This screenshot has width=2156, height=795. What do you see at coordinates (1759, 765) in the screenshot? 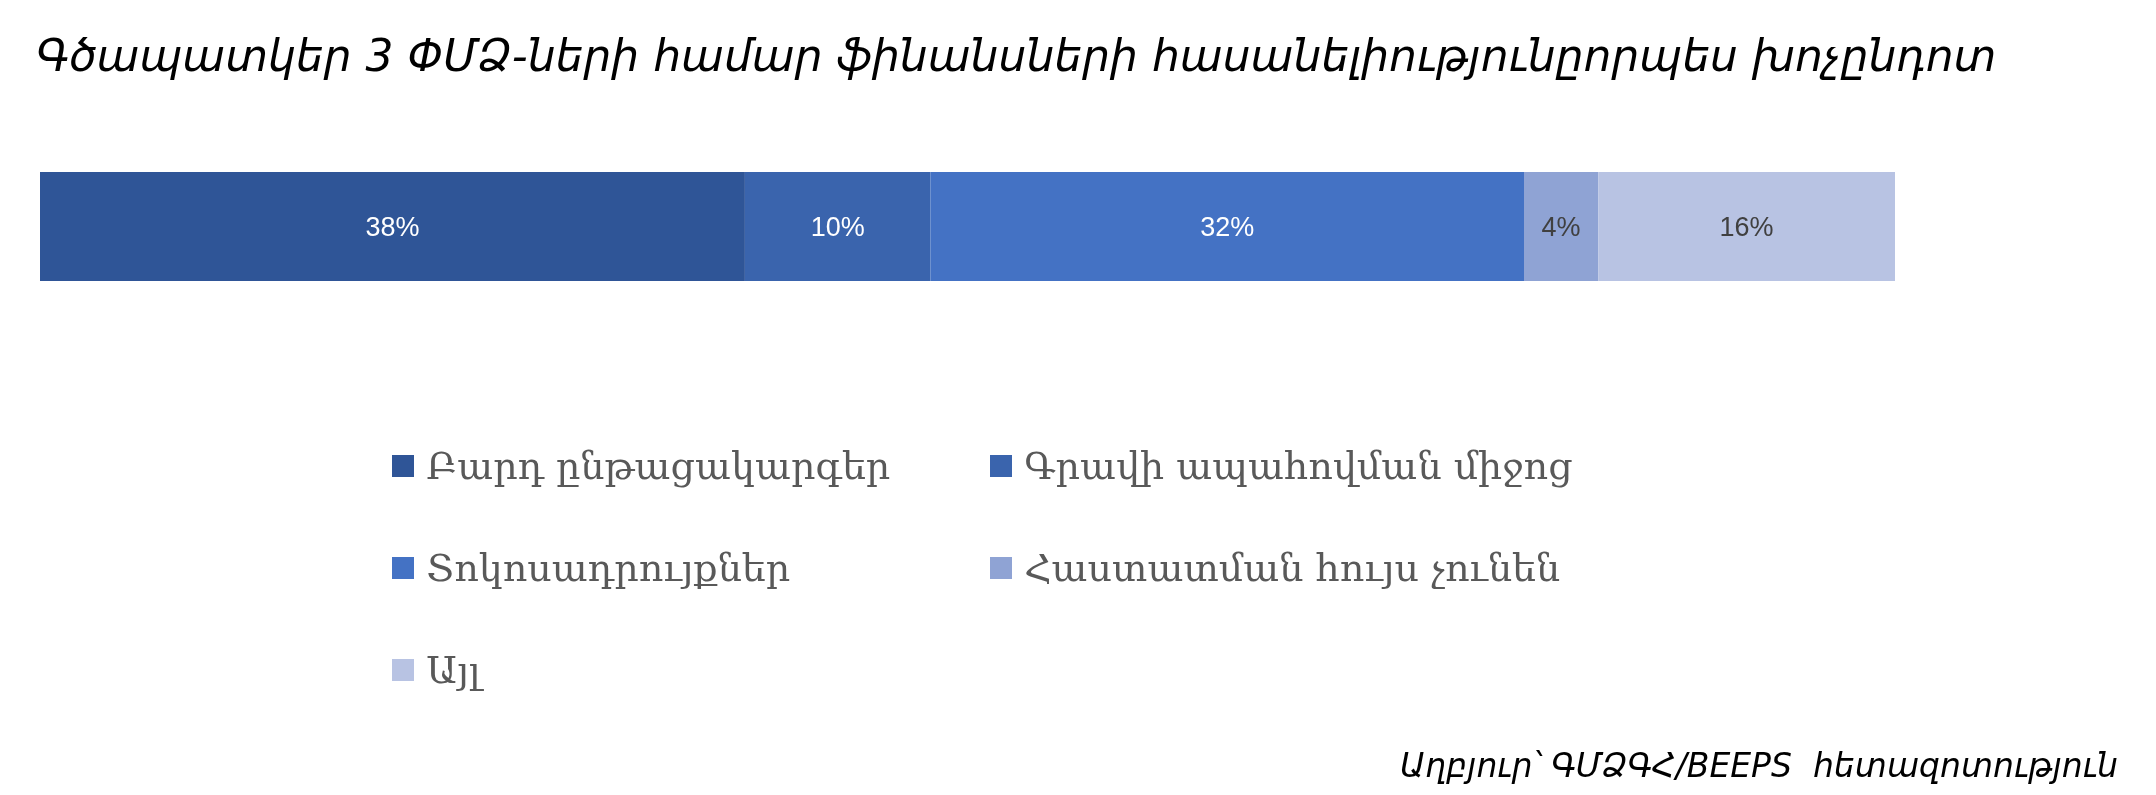
I see `text: Աղբյուր՝ ԳՄՁԳՀ/BEEPS հետազոտություն` at bounding box center [1759, 765].